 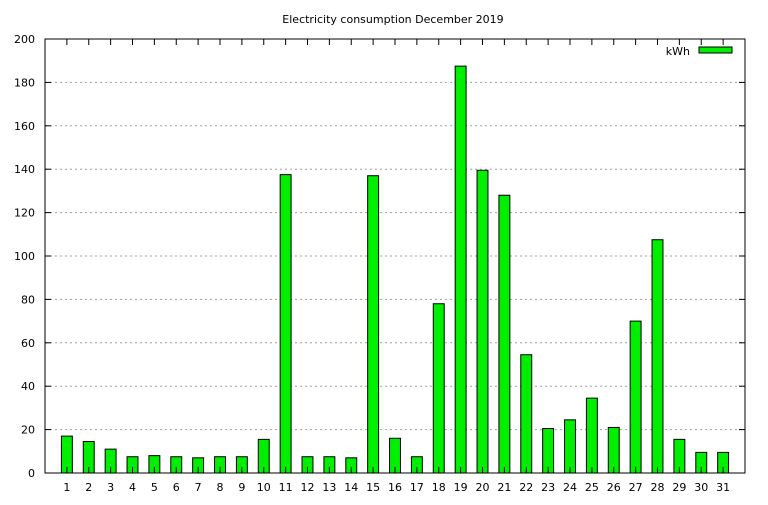 I want to click on x-tick-label: 21, so click(x=504, y=487).